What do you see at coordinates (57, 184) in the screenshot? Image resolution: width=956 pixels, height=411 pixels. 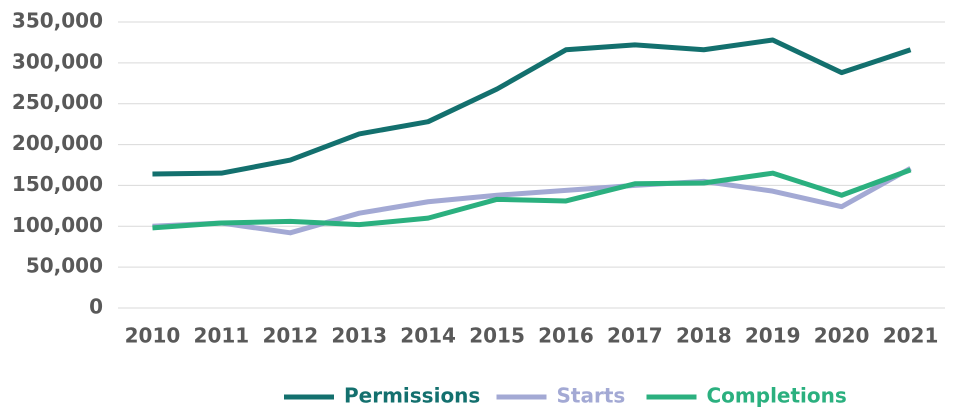 I see `y-tick-label: 150,000` at bounding box center [57, 184].